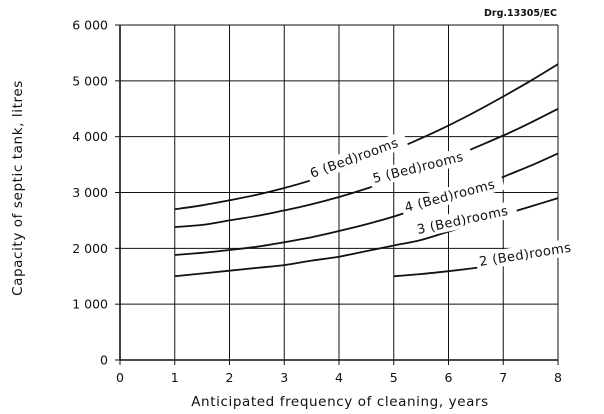 This screenshot has height=414, width=604. Describe the element at coordinates (340, 402) in the screenshot. I see `x-axis-title: Anticipated frequency of cleaning, years` at that location.